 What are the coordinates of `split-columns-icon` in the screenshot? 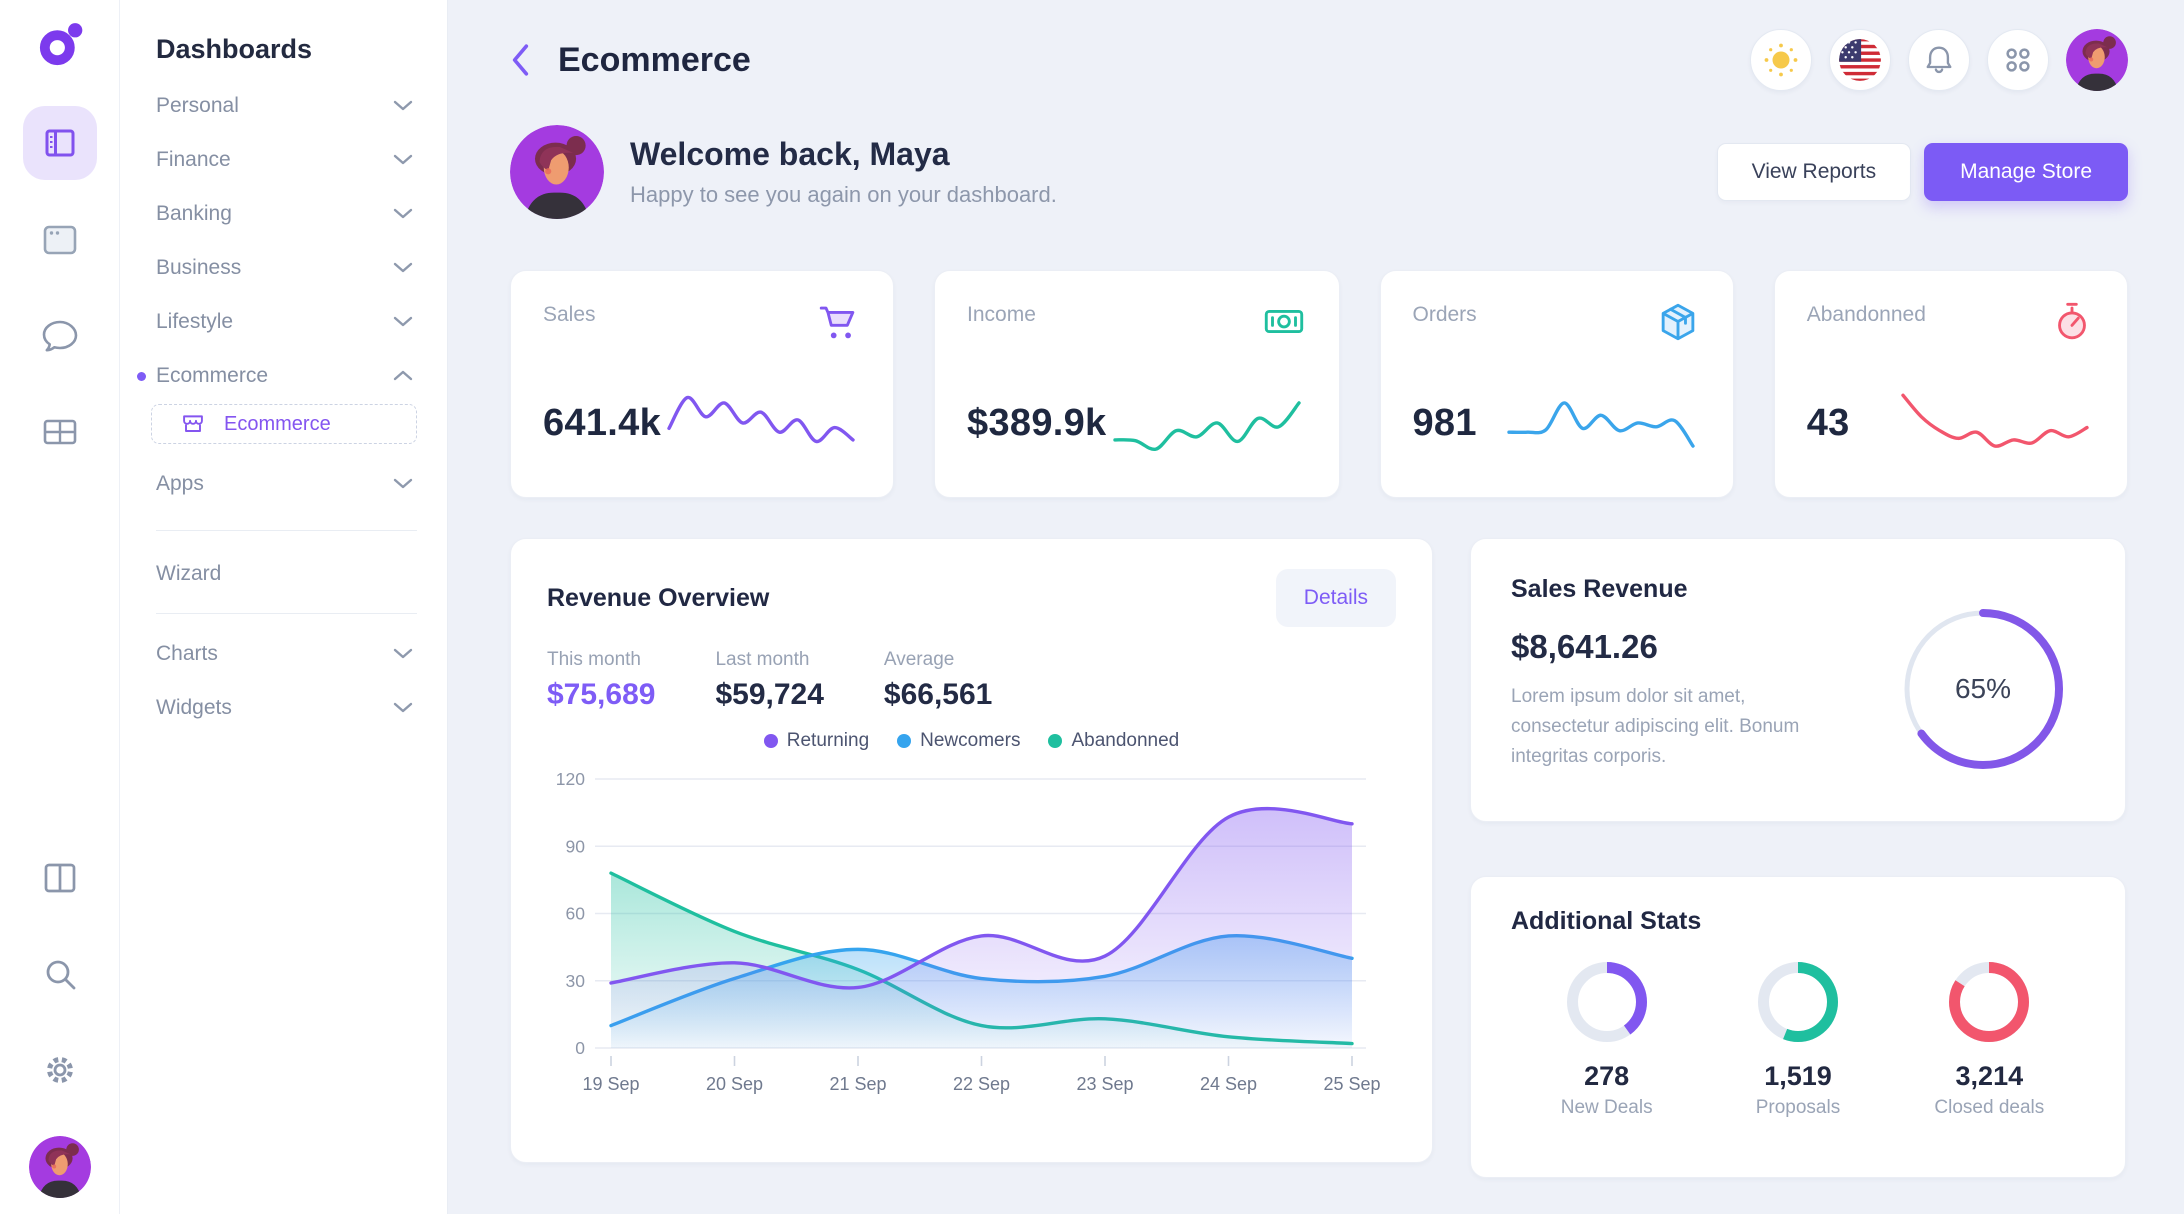 It's located at (60, 878).